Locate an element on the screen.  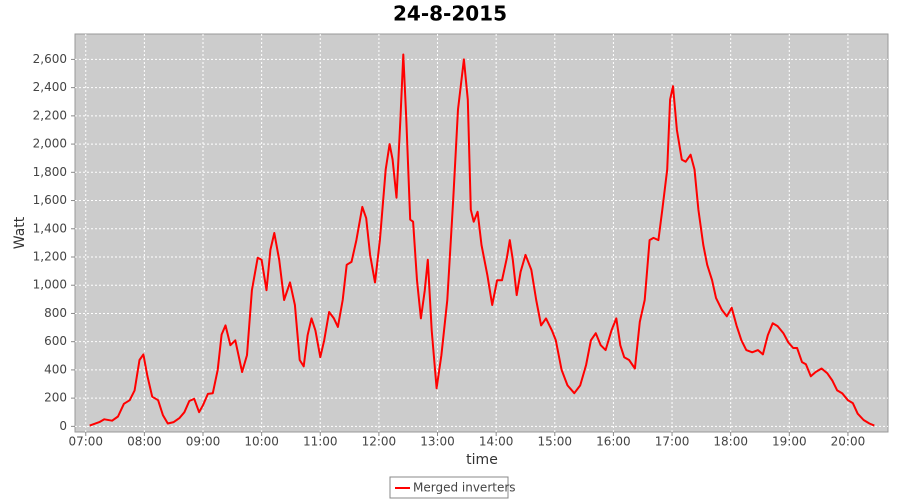
y-tick-label: 800 is located at coordinates (55, 313).